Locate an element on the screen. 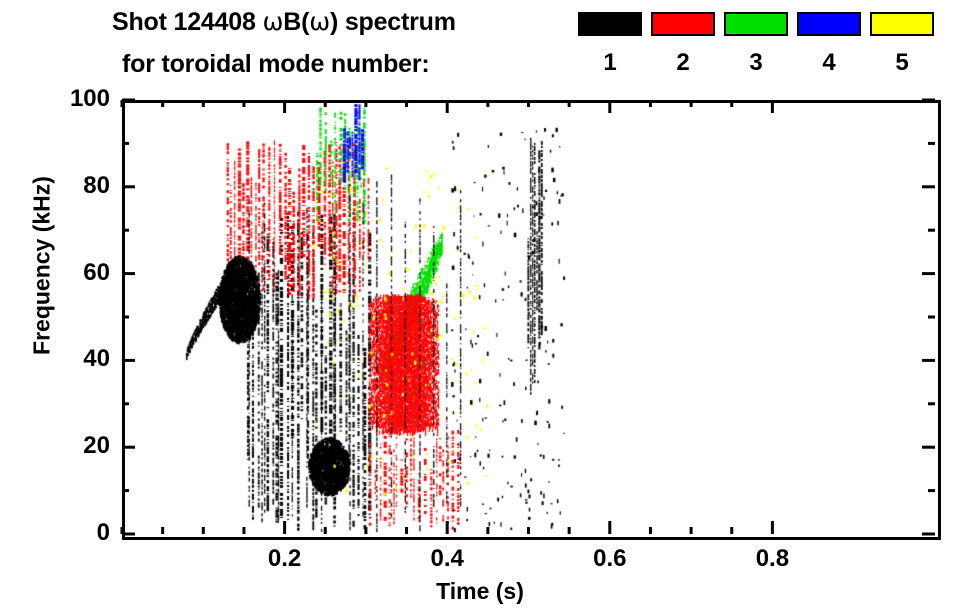  legend-label-2: 2 is located at coordinates (683, 62).